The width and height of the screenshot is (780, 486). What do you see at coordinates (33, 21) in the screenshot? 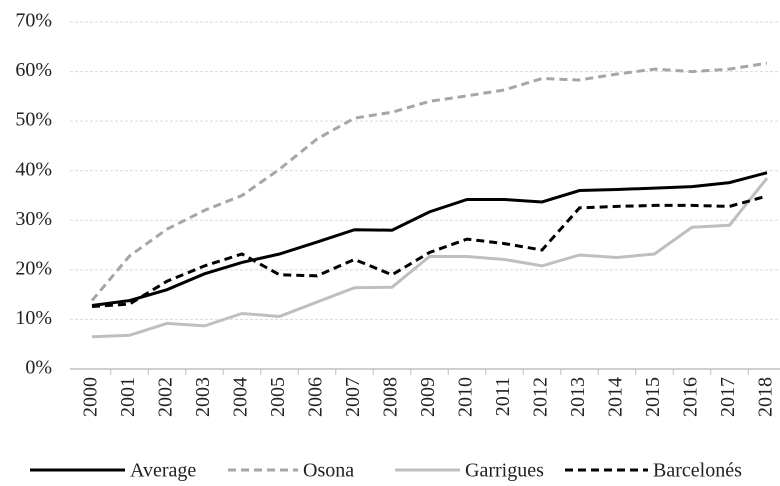
I see `y-tick-label: 70%` at bounding box center [33, 21].